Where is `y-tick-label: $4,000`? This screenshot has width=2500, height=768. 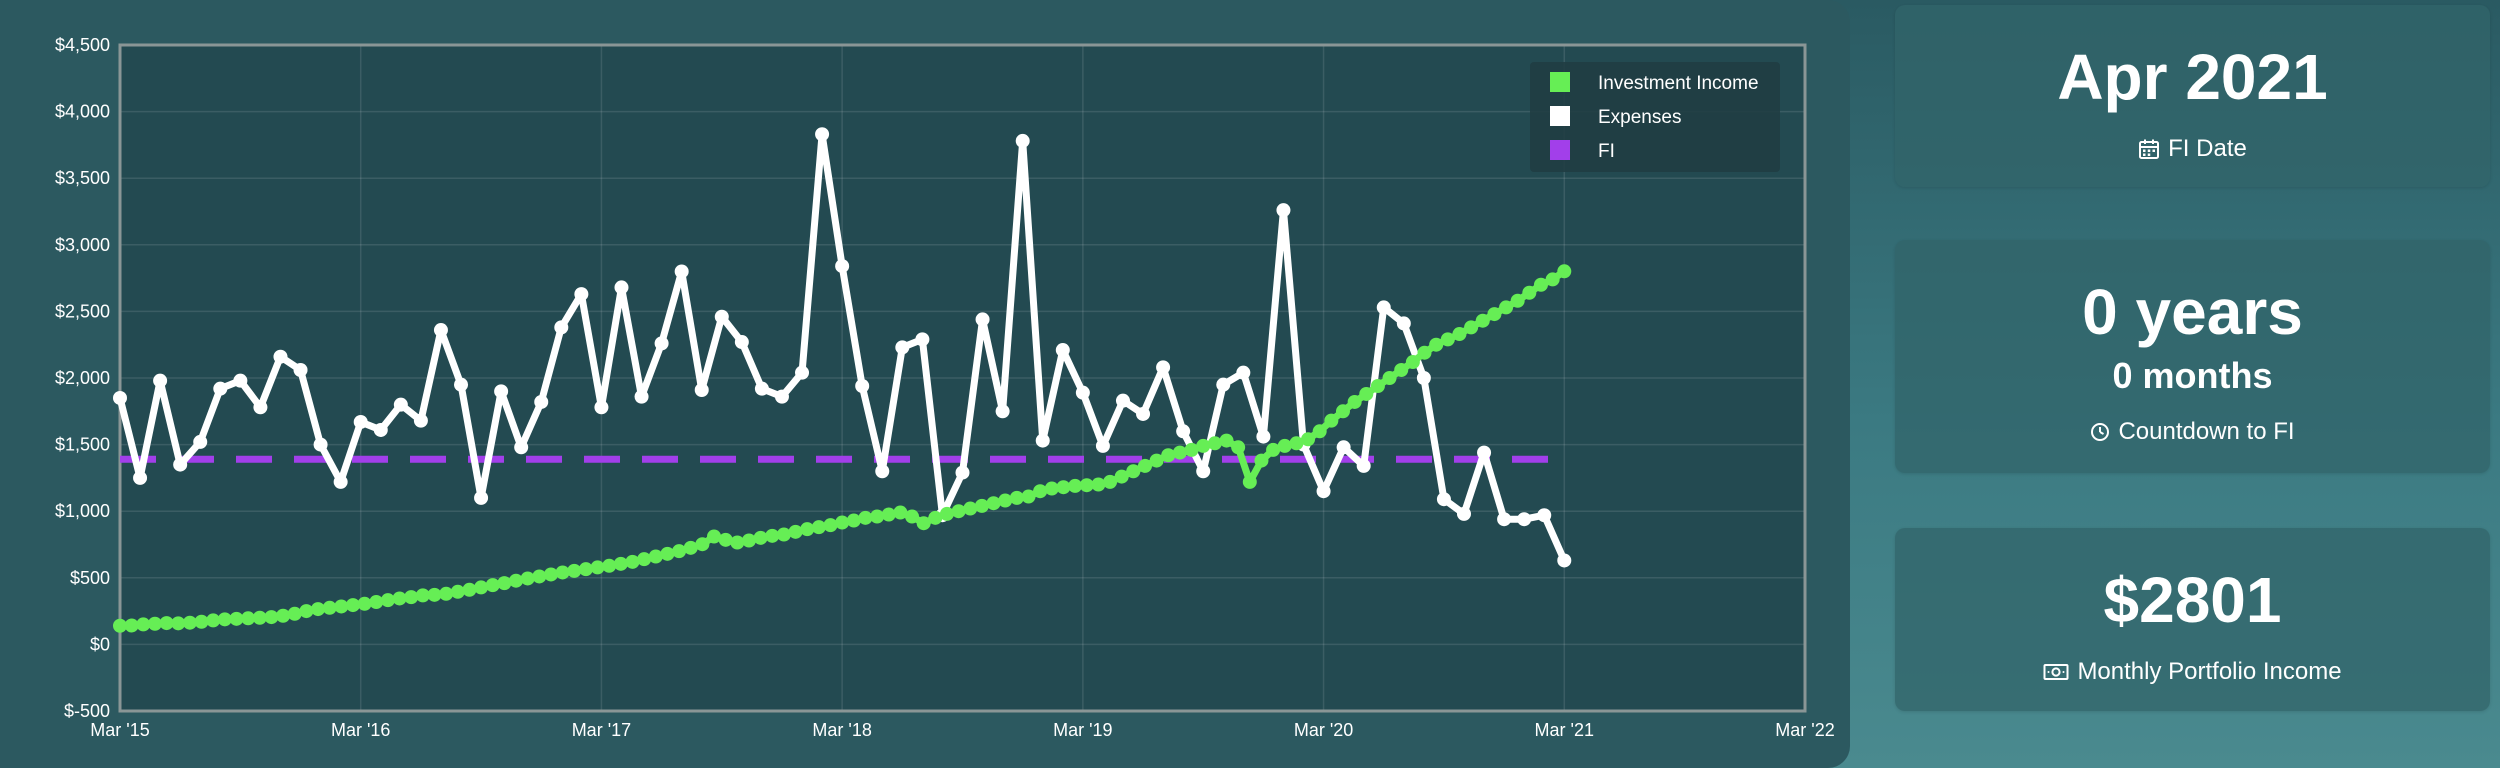
y-tick-label: $4,000 is located at coordinates (82, 112).